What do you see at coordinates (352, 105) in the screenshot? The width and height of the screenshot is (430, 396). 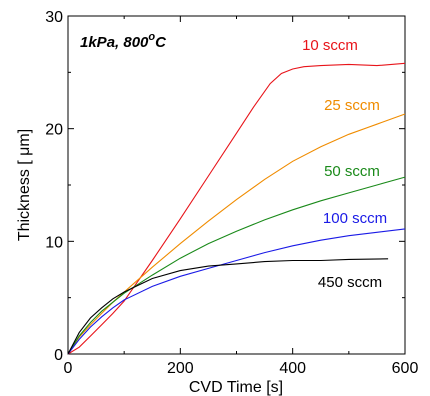 I see `series-label: 25 sccm` at bounding box center [352, 105].